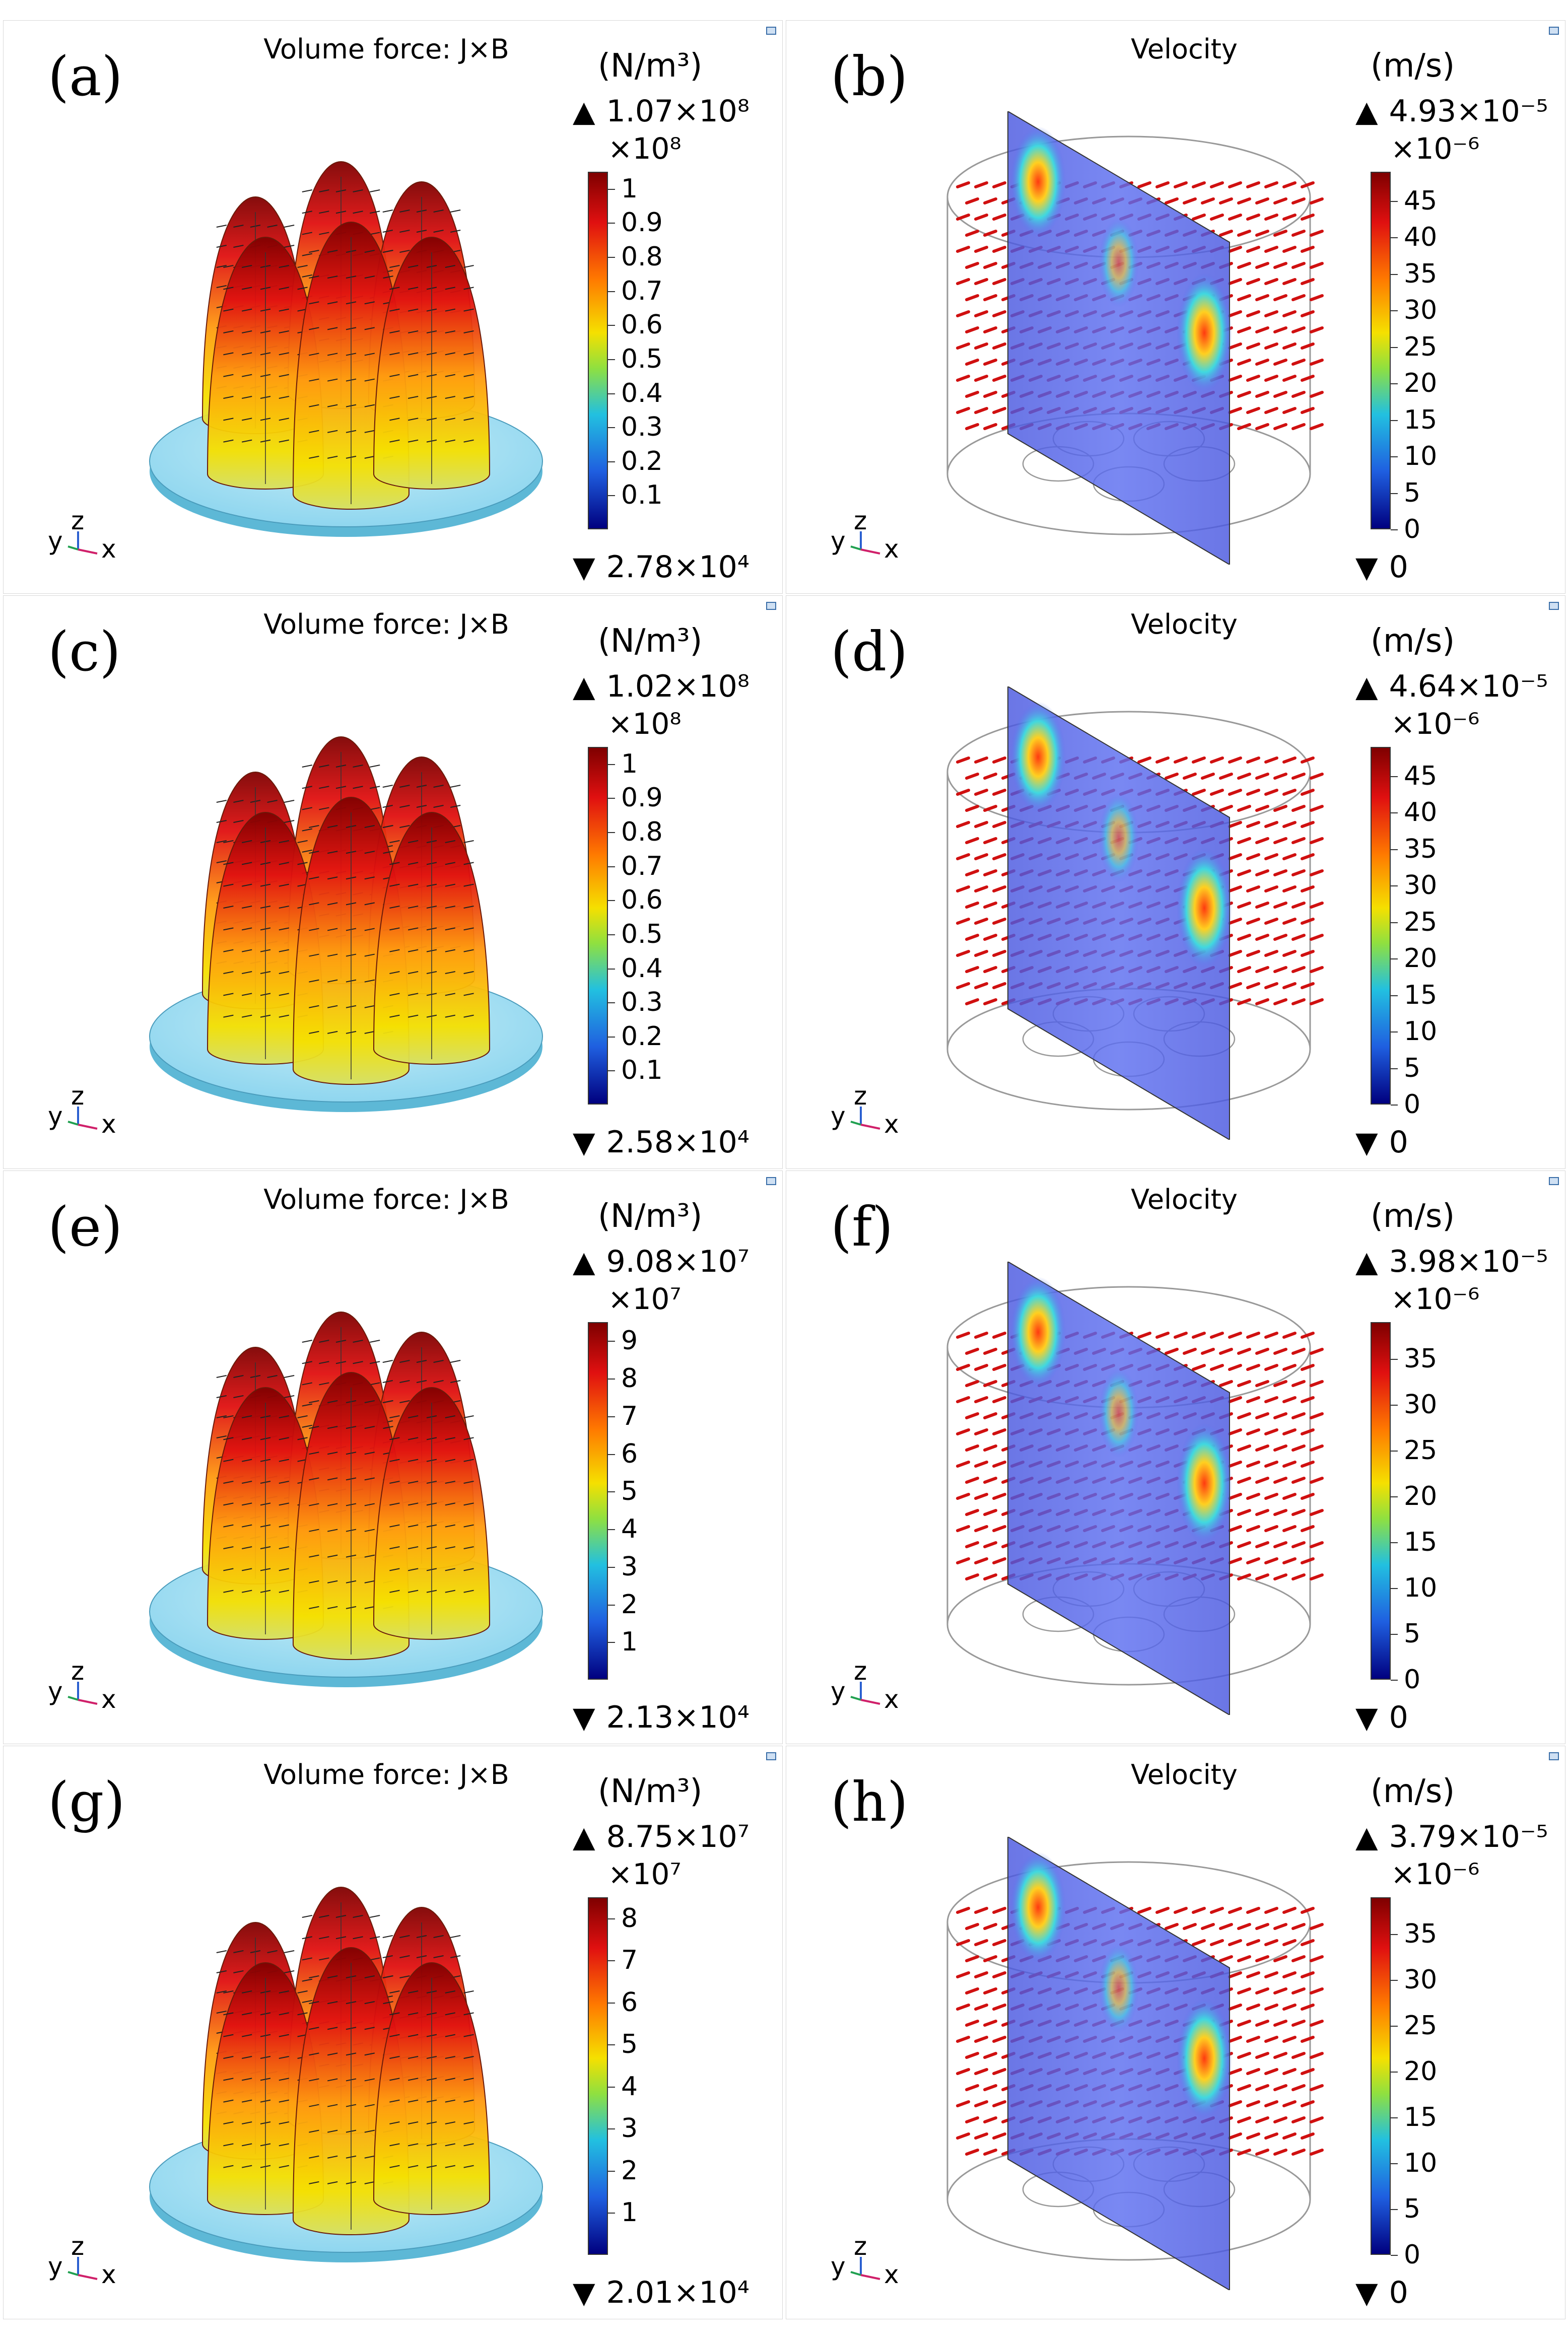 This screenshot has width=1568, height=2343. I want to click on colorbar-tick-label: 10, so click(1421, 2163).